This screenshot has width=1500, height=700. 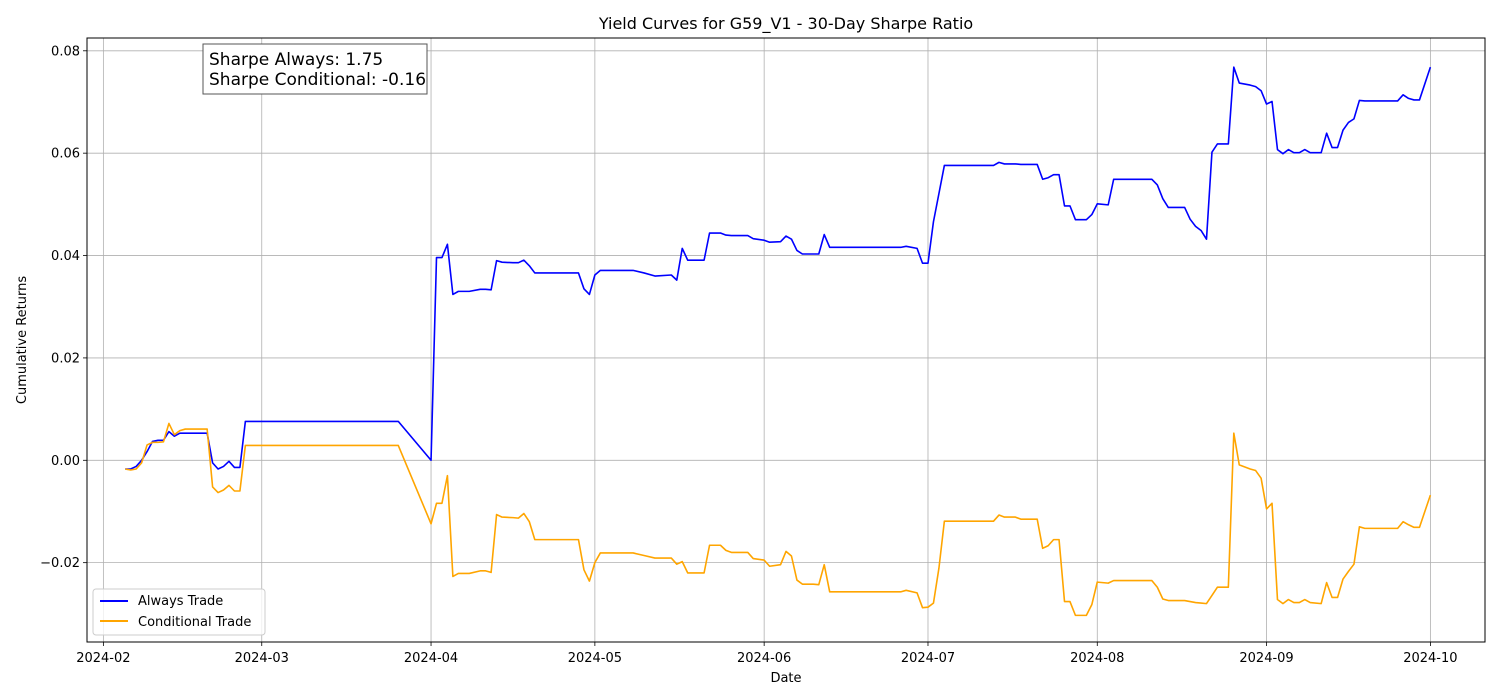 I want to click on y-tick-label: −0.02, so click(x=60, y=563).